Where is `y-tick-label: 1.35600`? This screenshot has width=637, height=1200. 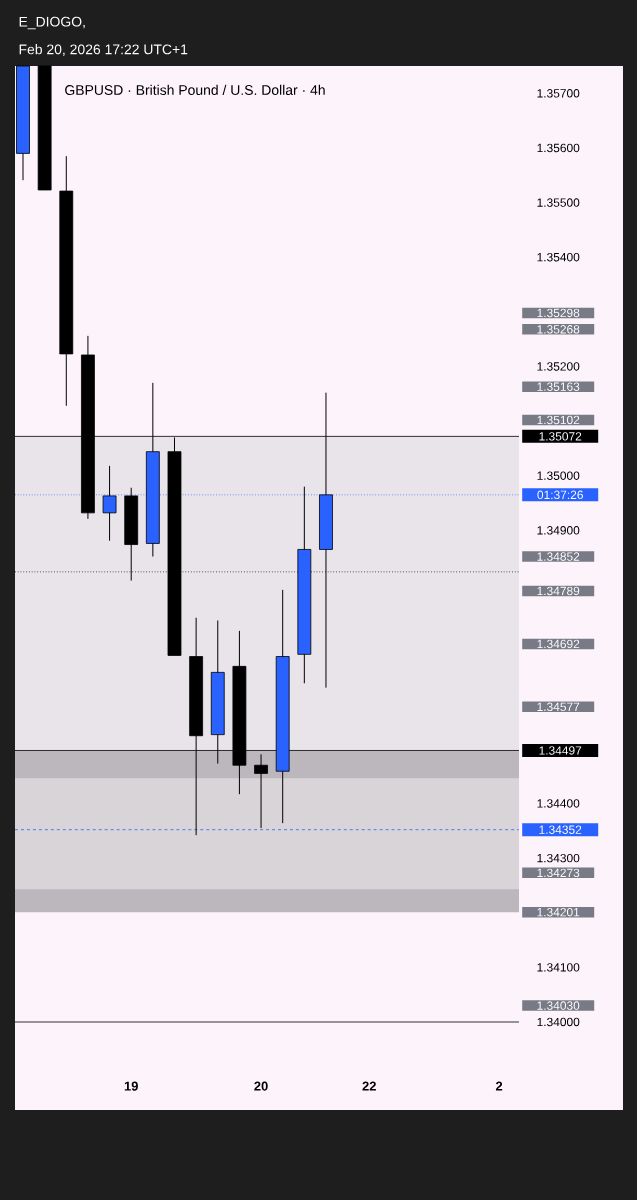 y-tick-label: 1.35600 is located at coordinates (558, 148).